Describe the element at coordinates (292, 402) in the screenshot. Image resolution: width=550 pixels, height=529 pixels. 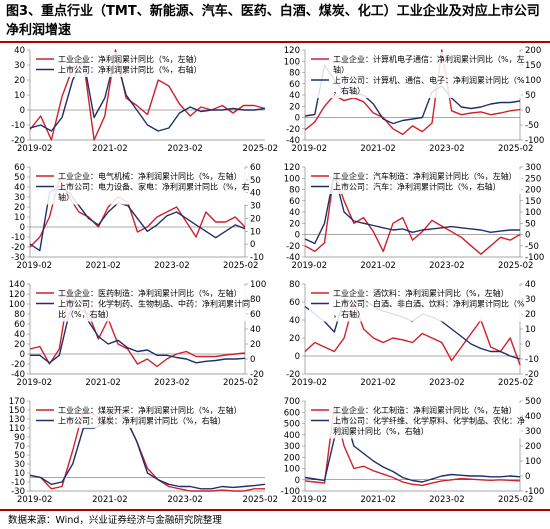
I see `y-tick-label-left: 700` at that location.